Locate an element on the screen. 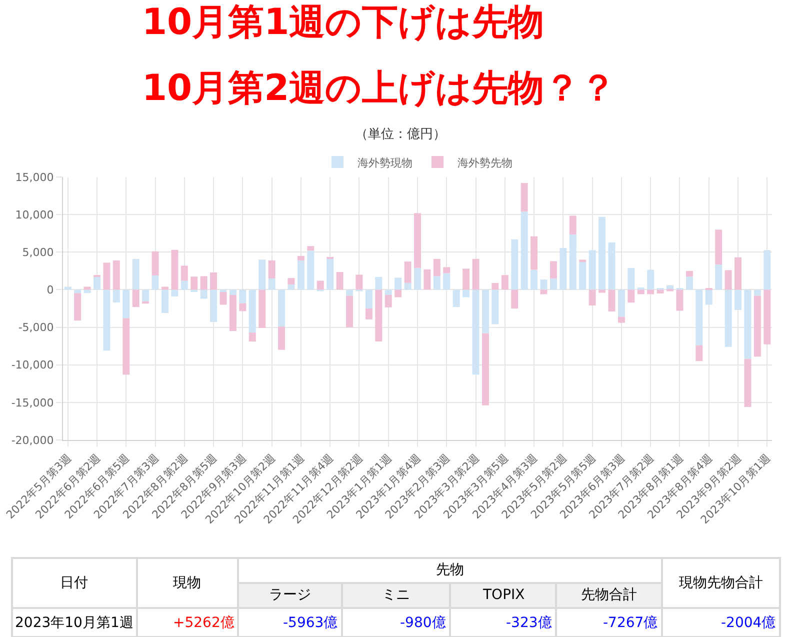 This screenshot has width=800, height=637. text: -7267億 is located at coordinates (630, 623).